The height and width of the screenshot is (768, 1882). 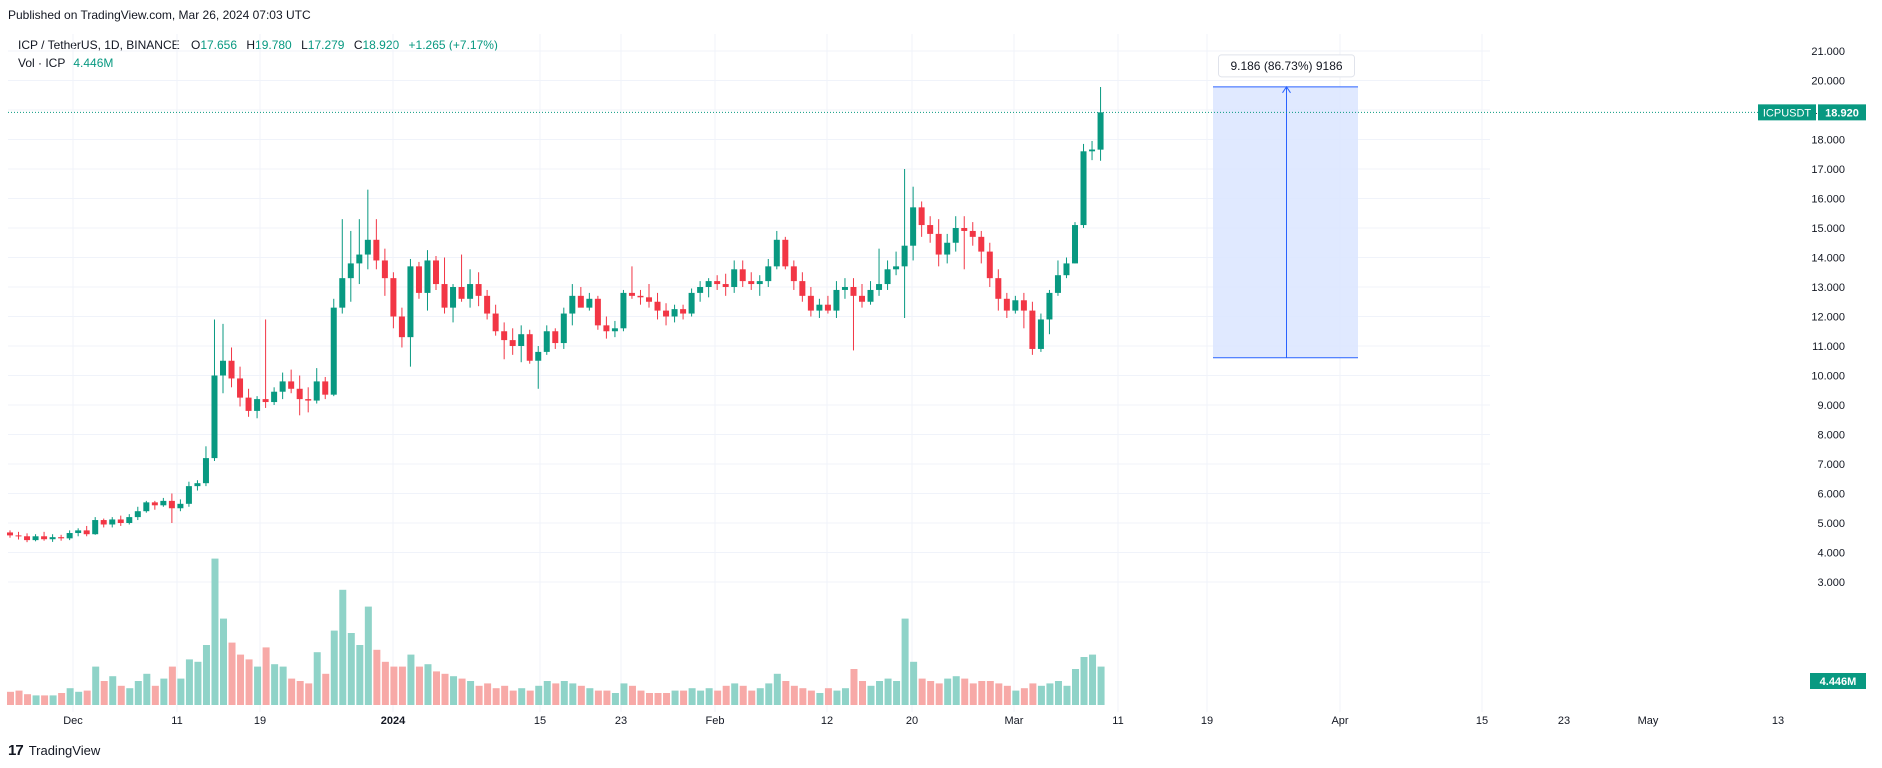 What do you see at coordinates (1828, 347) in the screenshot?
I see `y-tick-label: 11.000` at bounding box center [1828, 347].